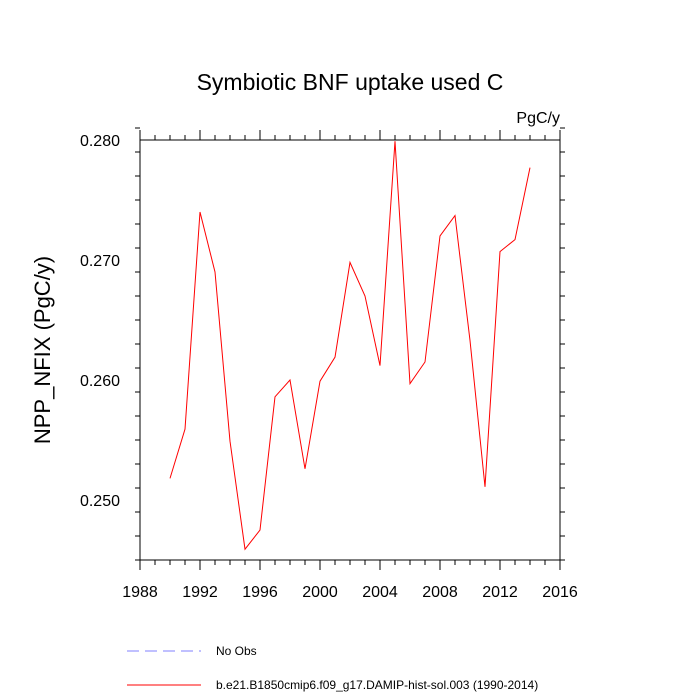  I want to click on chart-title: Symbiotic BNF uptake used C, so click(350, 82).